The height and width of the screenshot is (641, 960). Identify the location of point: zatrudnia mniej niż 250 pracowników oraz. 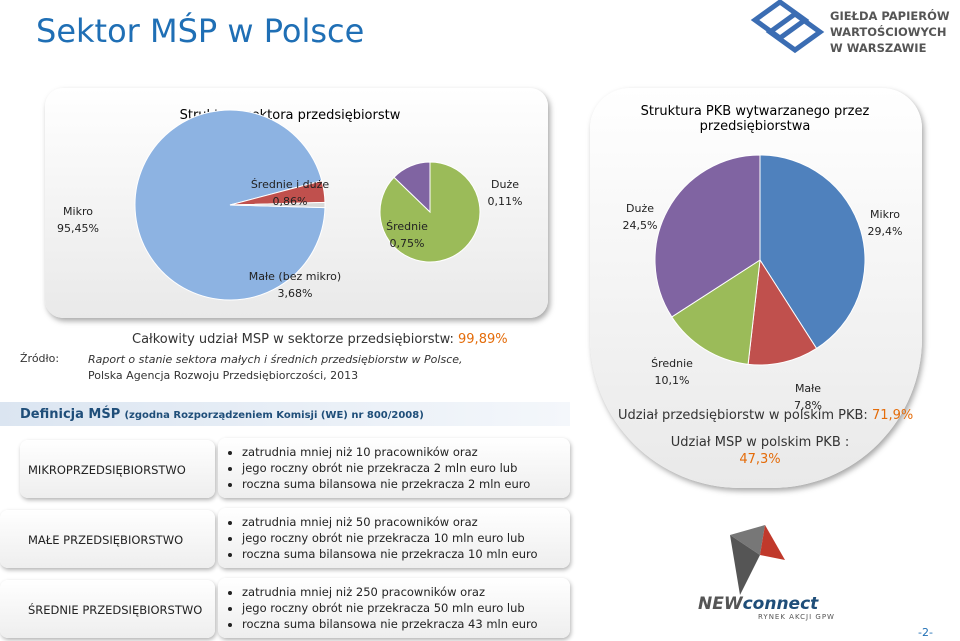
(406, 592).